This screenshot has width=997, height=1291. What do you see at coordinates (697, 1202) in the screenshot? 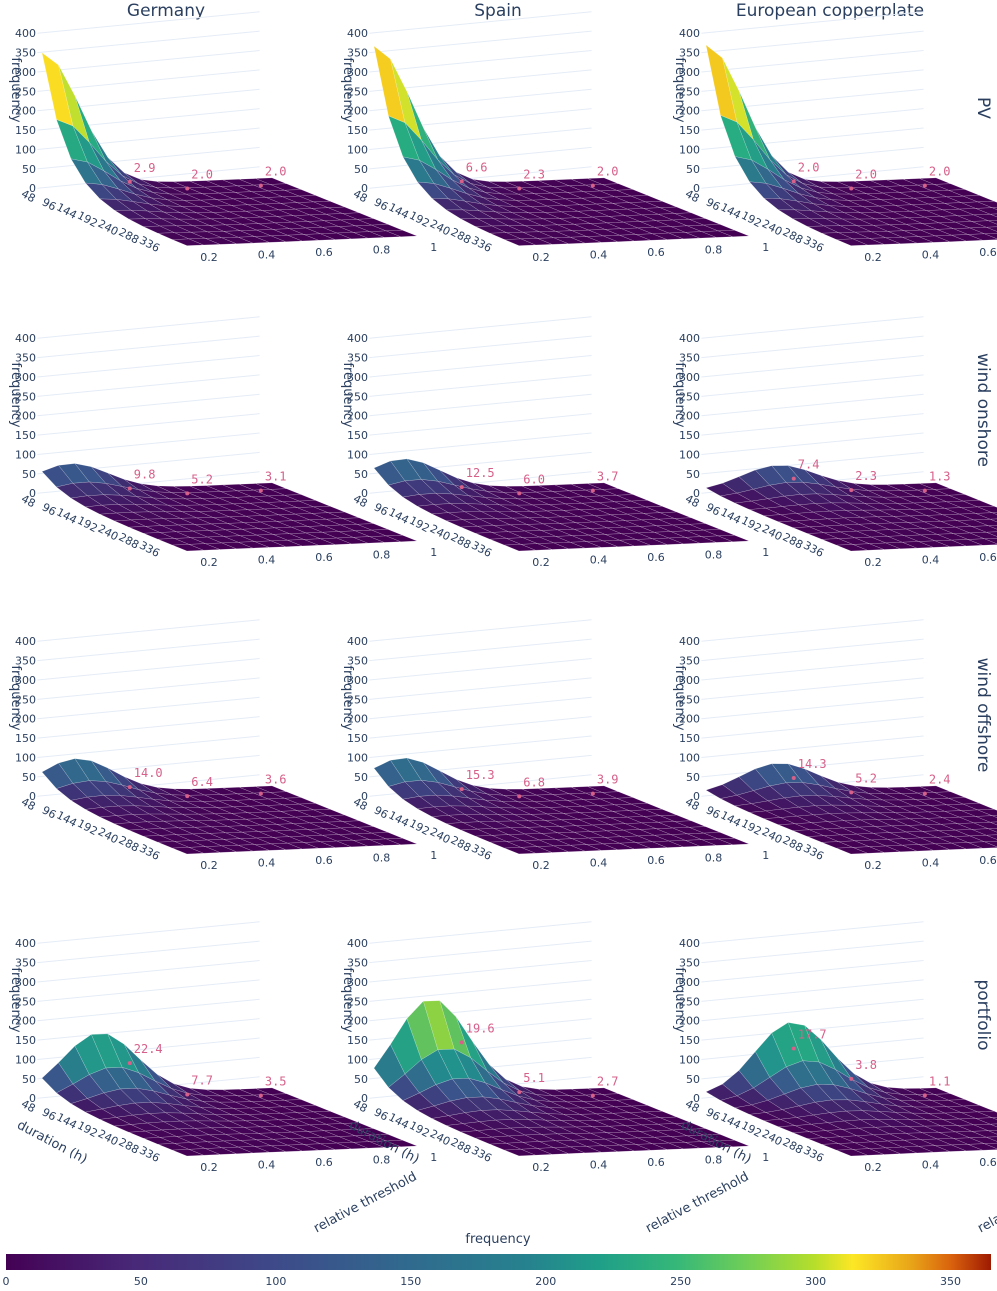
I see `y-axis-title: relative threshold` at bounding box center [697, 1202].